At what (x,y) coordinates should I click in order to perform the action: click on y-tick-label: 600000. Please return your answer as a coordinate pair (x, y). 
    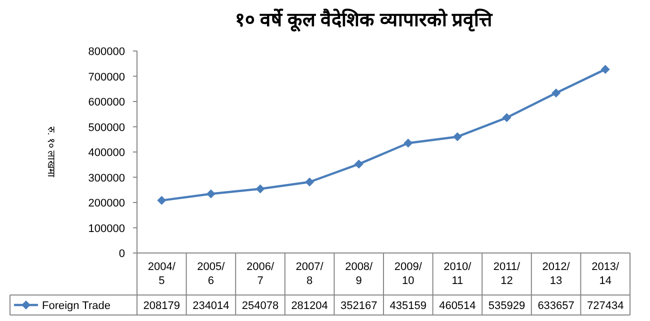
    Looking at the image, I should click on (106, 102).